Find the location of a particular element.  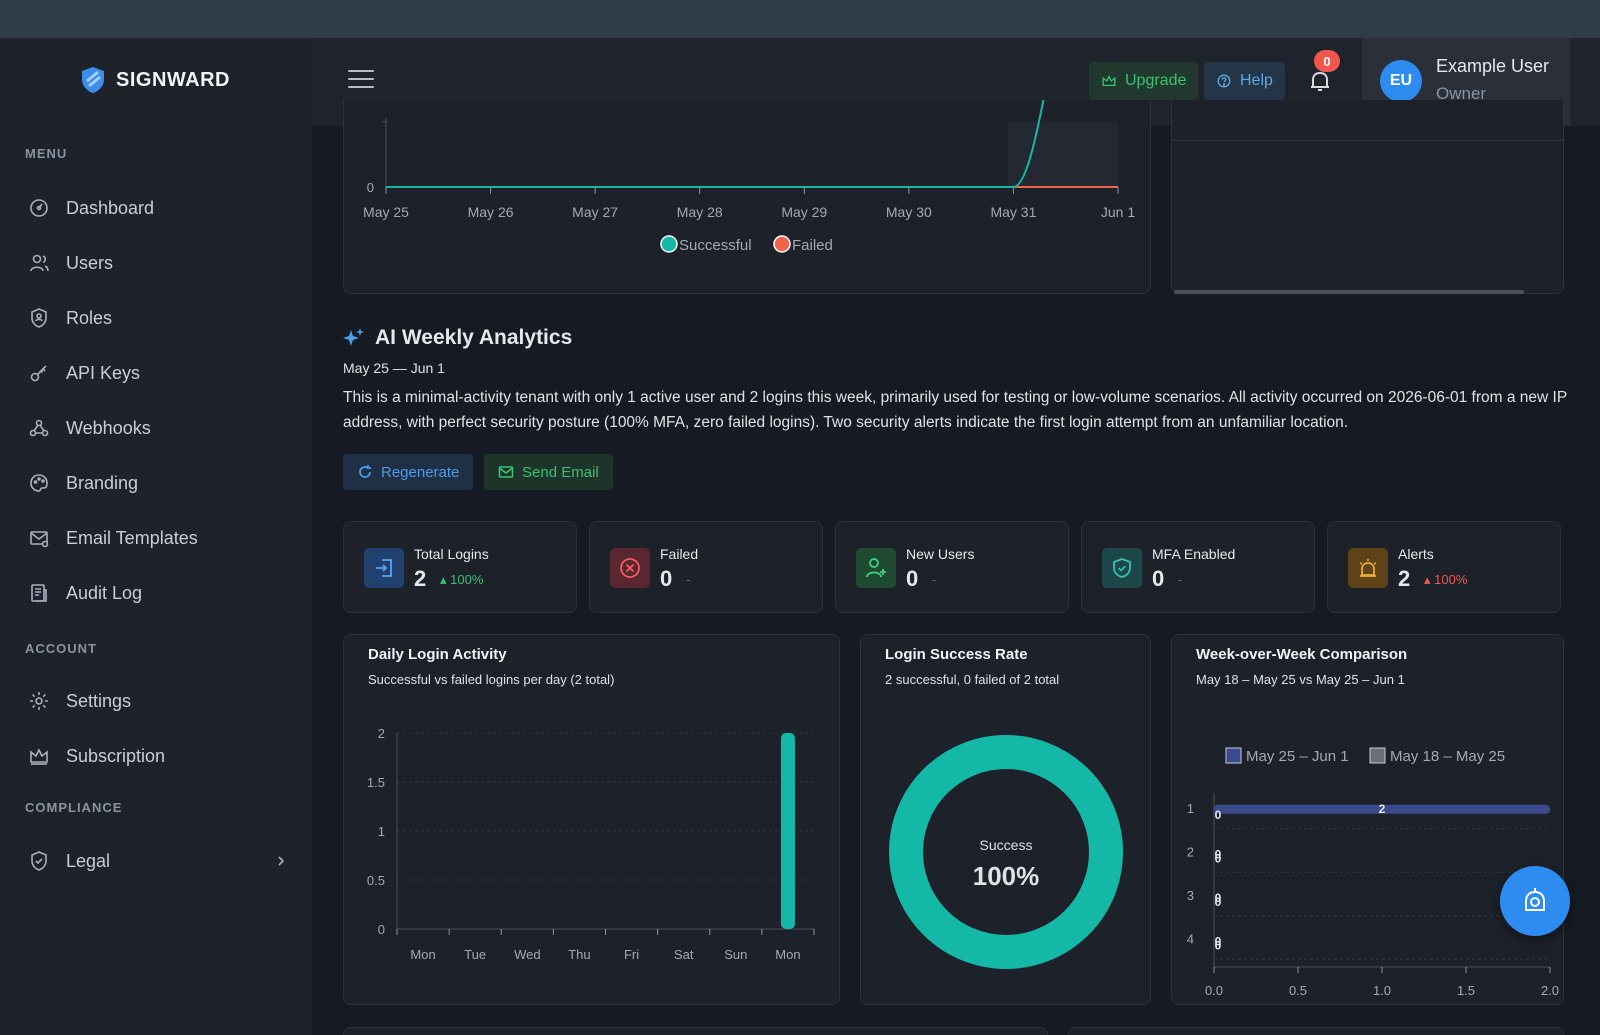

sidebar-item-subscription: Subscription is located at coordinates (158, 756).